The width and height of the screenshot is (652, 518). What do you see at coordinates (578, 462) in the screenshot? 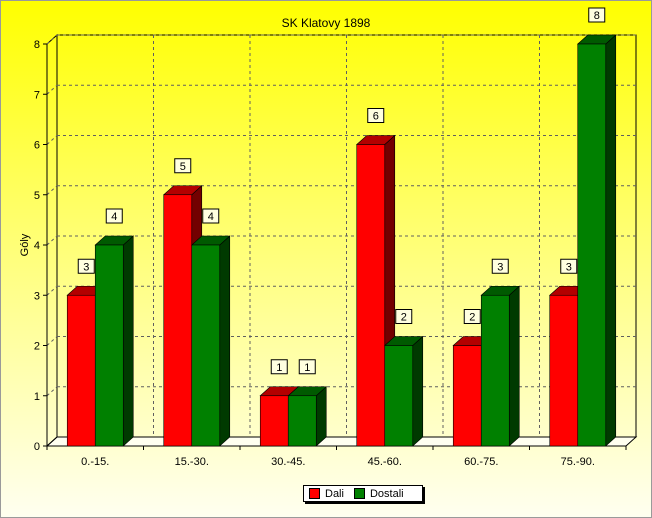
I see `x-tick-label-75-90: 75.-90.` at bounding box center [578, 462].